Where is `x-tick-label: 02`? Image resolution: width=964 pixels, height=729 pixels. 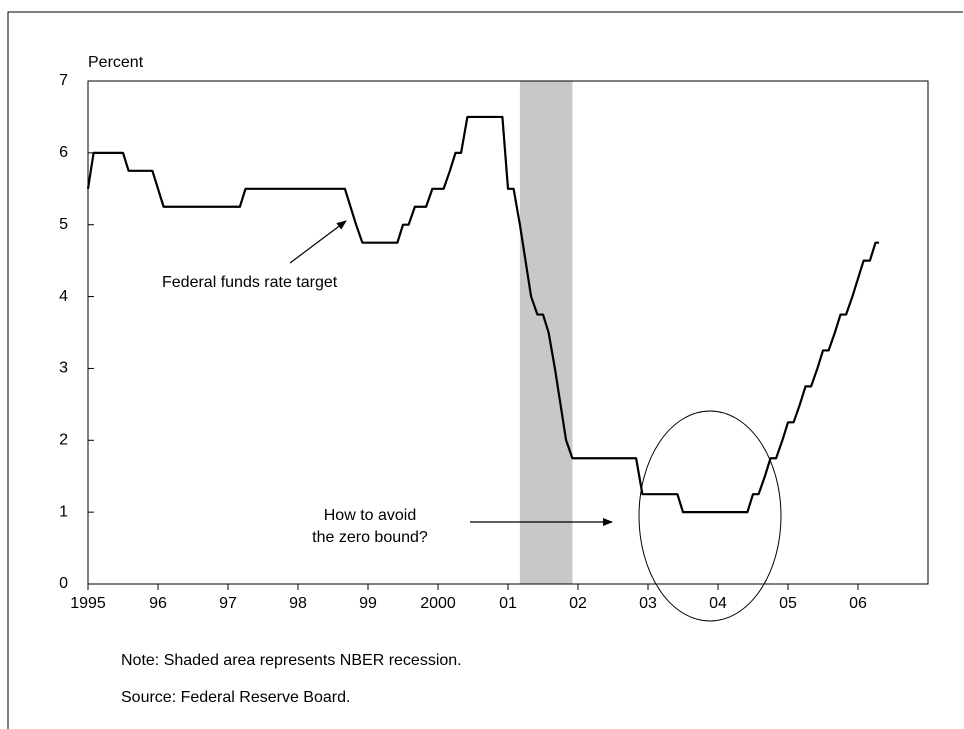 x-tick-label: 02 is located at coordinates (578, 603).